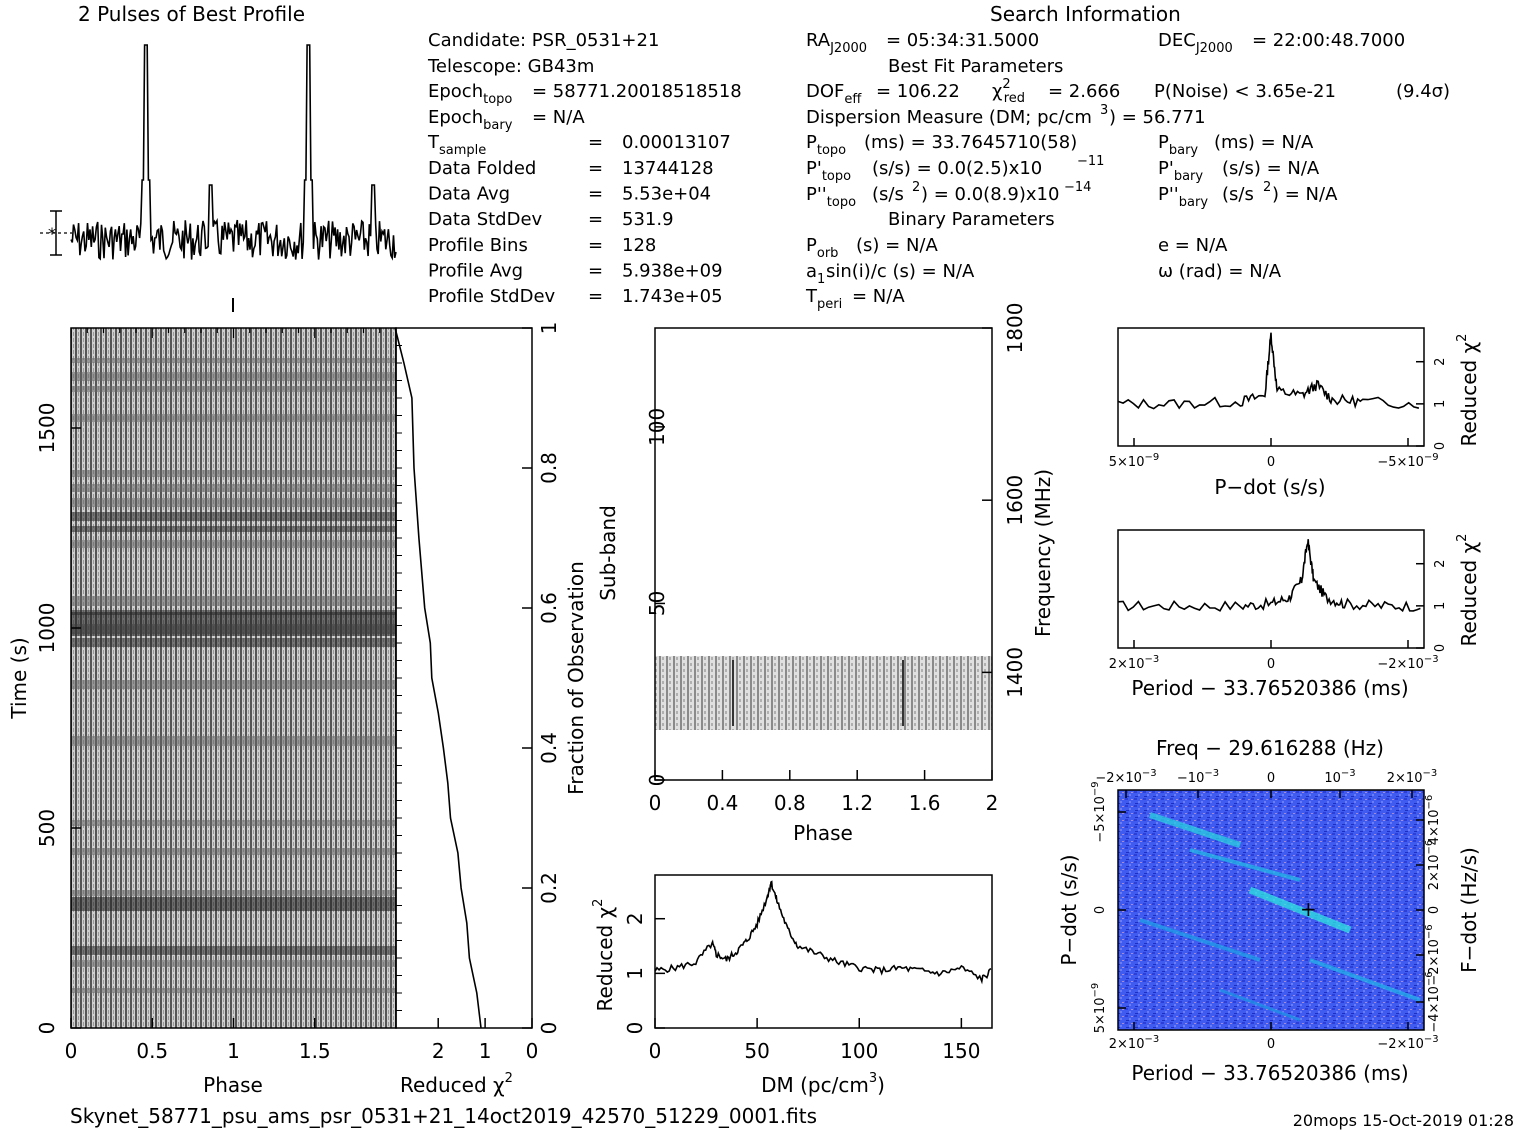 Image resolution: width=1517 pixels, height=1133 pixels. What do you see at coordinates (1084, 91) in the screenshot?
I see `chi-red-value: = 2.666` at bounding box center [1084, 91].